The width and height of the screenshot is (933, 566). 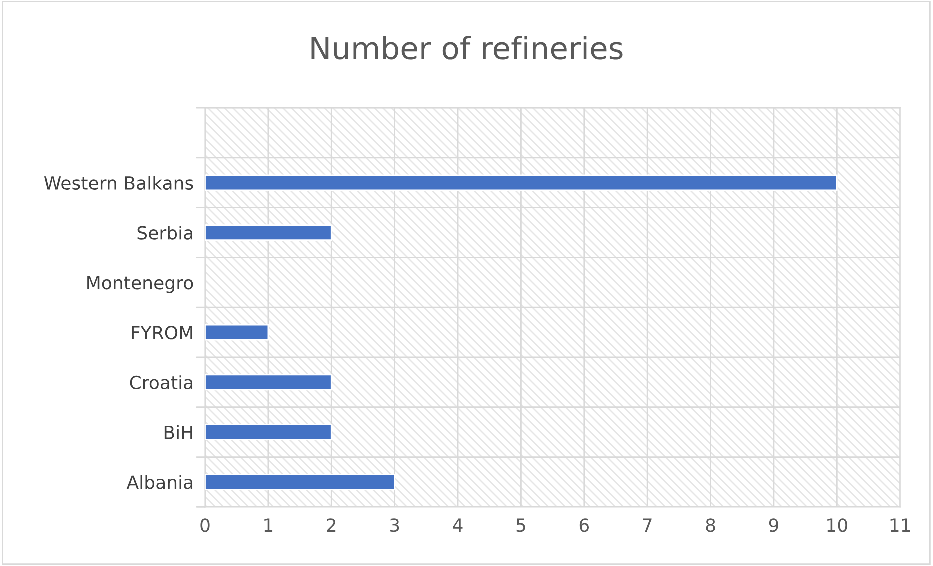 What do you see at coordinates (395, 525) in the screenshot?
I see `x-tick-label: 3` at bounding box center [395, 525].